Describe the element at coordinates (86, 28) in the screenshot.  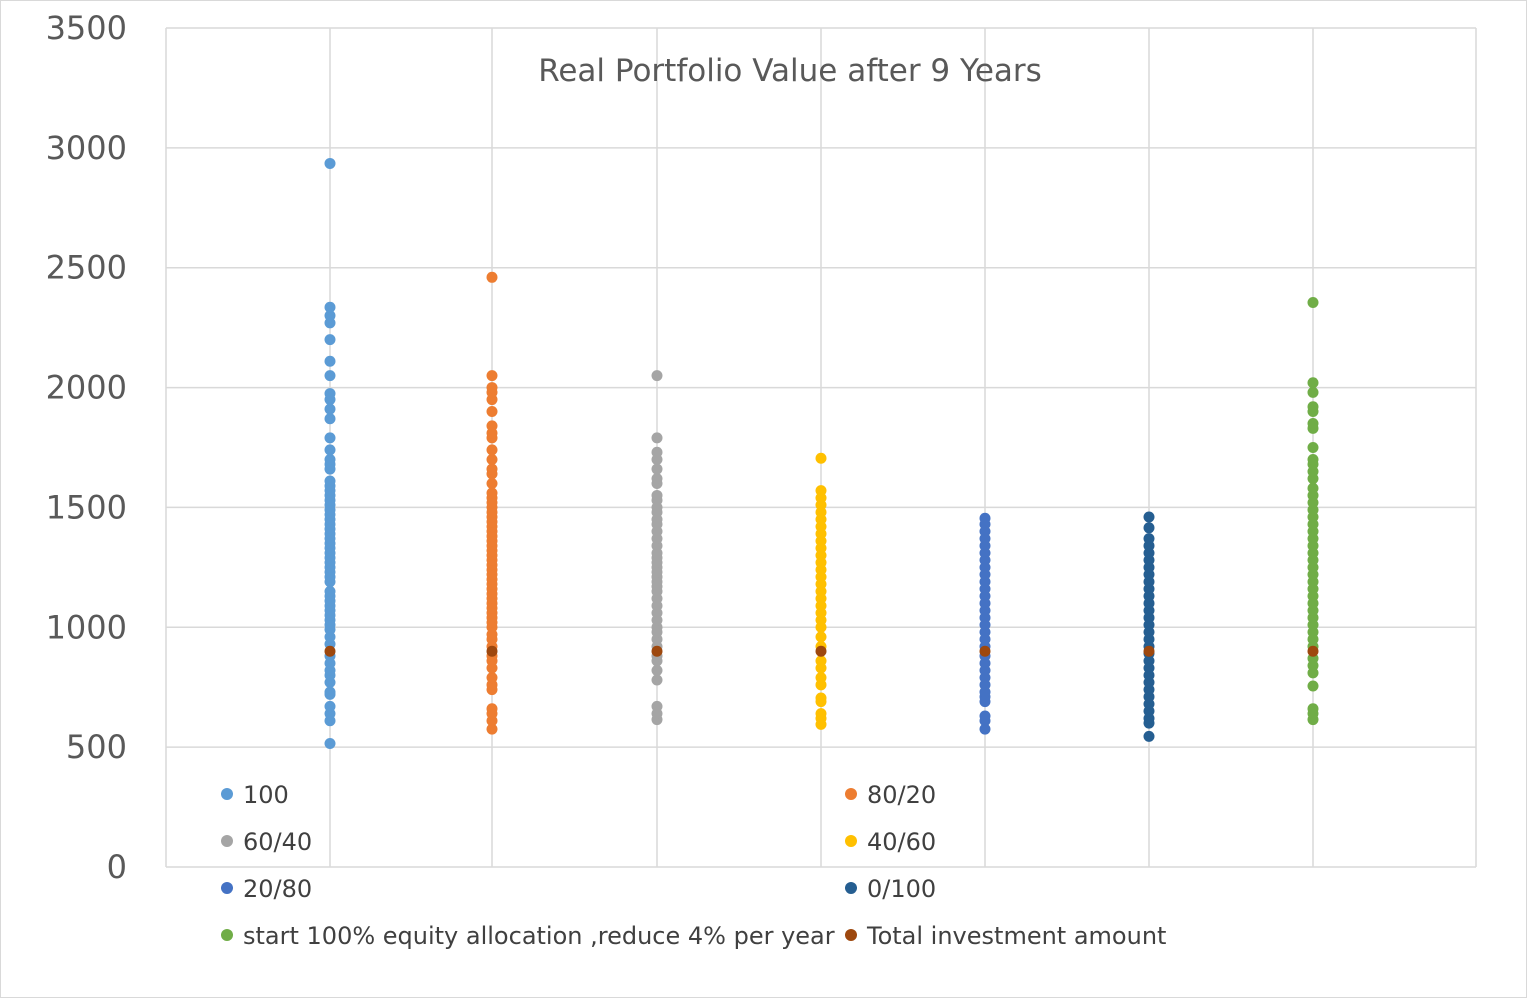
I see `y-tick-label: 3500` at that location.